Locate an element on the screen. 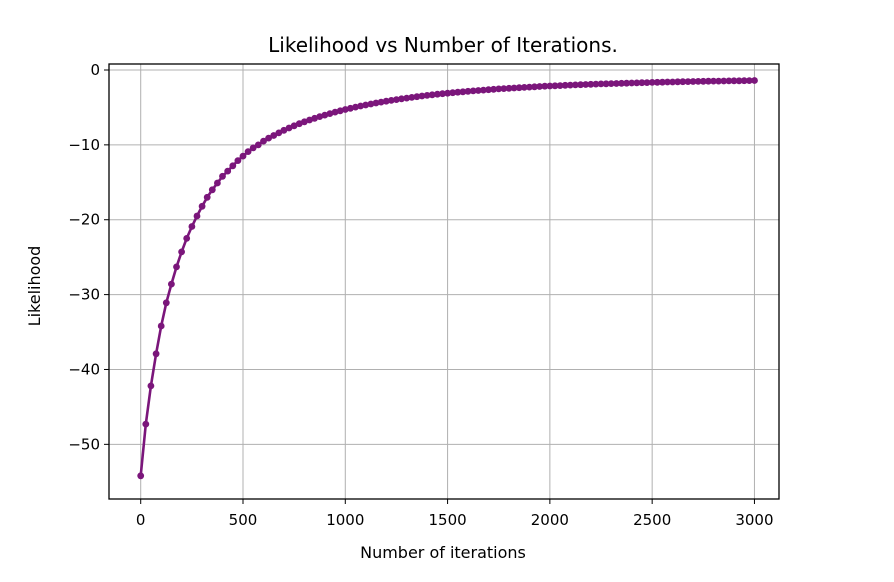 The height and width of the screenshot is (582, 894). x-axis-ticks: 0 500 1000 1500 2000 2500 3000 is located at coordinates (455, 514).